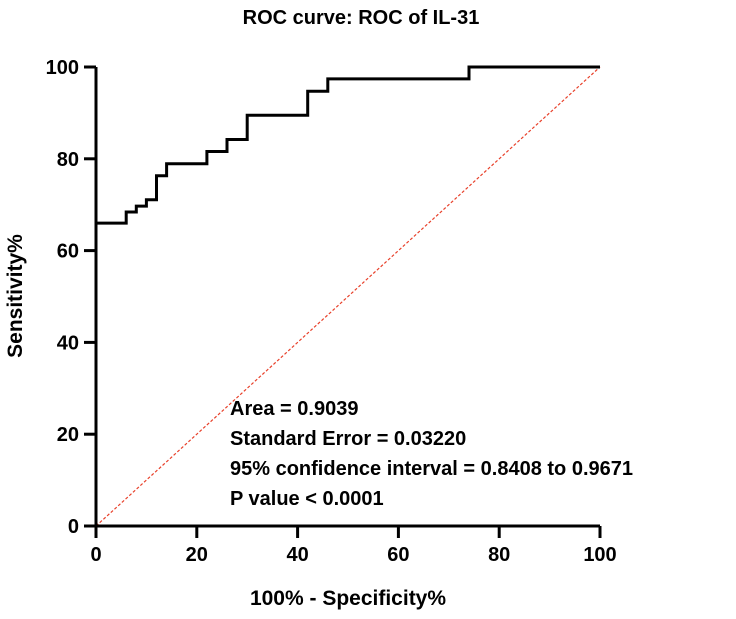 This screenshot has width=736, height=619. Describe the element at coordinates (348, 598) in the screenshot. I see `x-axis-label: 100% - Specificity%` at that location.